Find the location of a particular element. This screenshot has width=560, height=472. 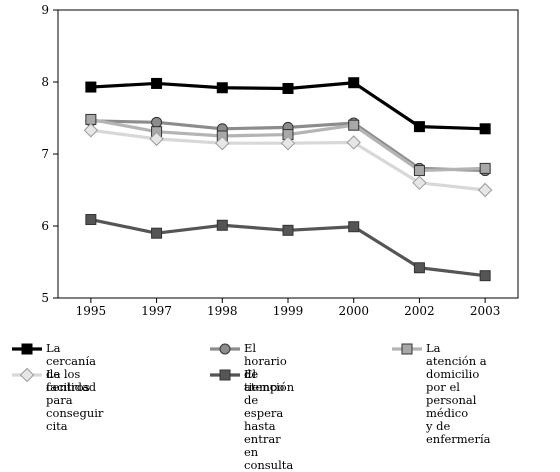

legend-symbol-cercania is located at coordinates (27, 349).